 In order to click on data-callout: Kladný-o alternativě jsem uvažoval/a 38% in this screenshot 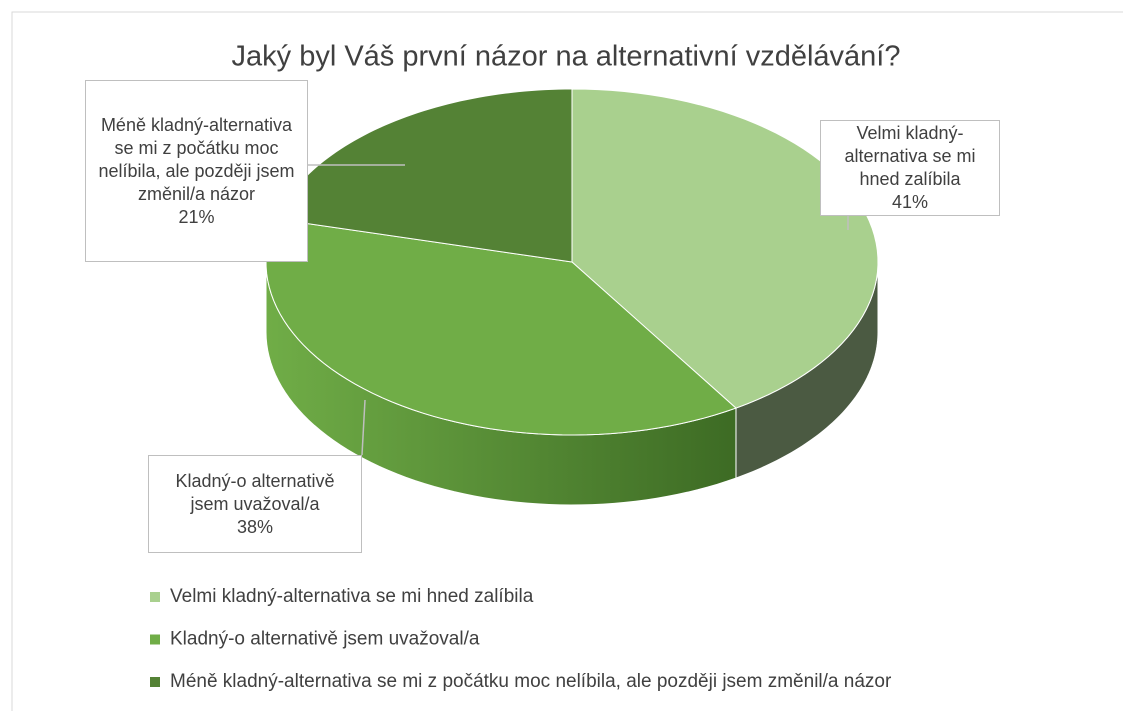, I will do `click(255, 504)`.